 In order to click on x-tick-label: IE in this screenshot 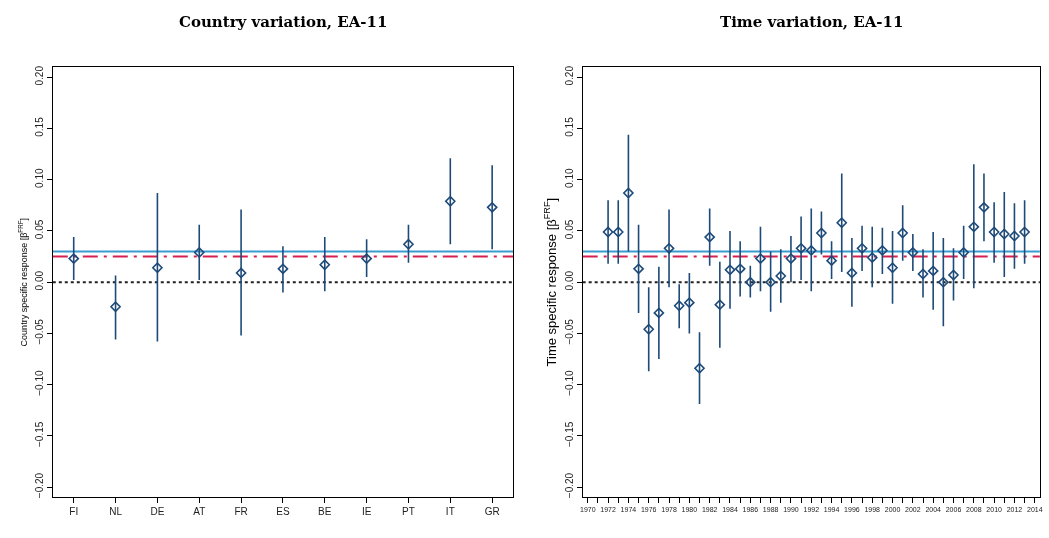, I will do `click(366, 512)`.